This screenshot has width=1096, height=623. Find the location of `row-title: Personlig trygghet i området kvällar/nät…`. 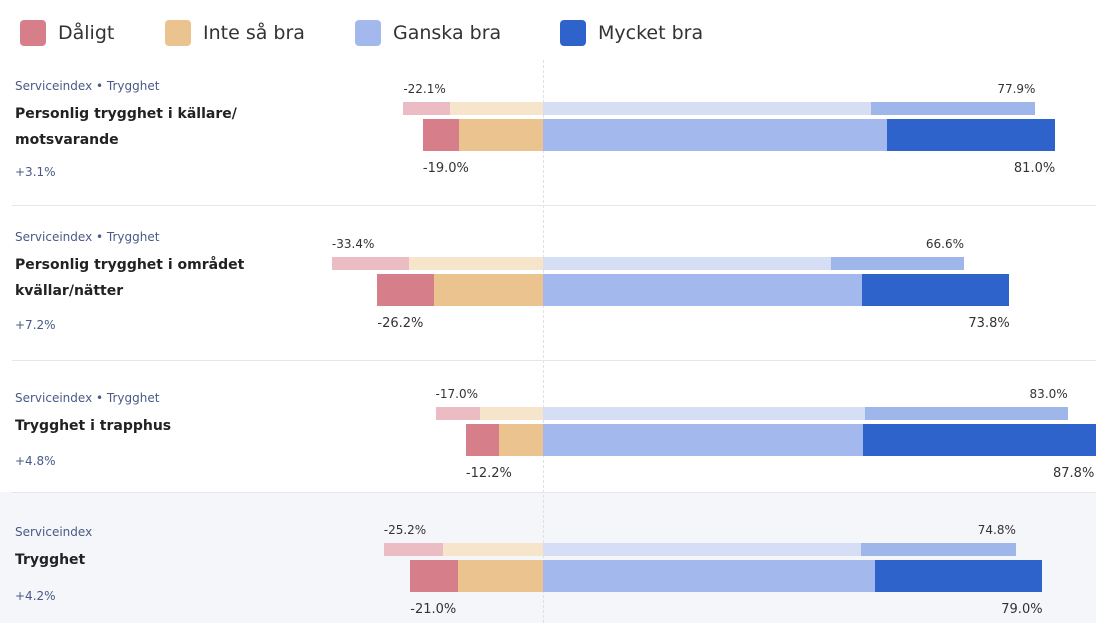

row-title: Personlig trygghet i området kvällar/nät… is located at coordinates (130, 278).